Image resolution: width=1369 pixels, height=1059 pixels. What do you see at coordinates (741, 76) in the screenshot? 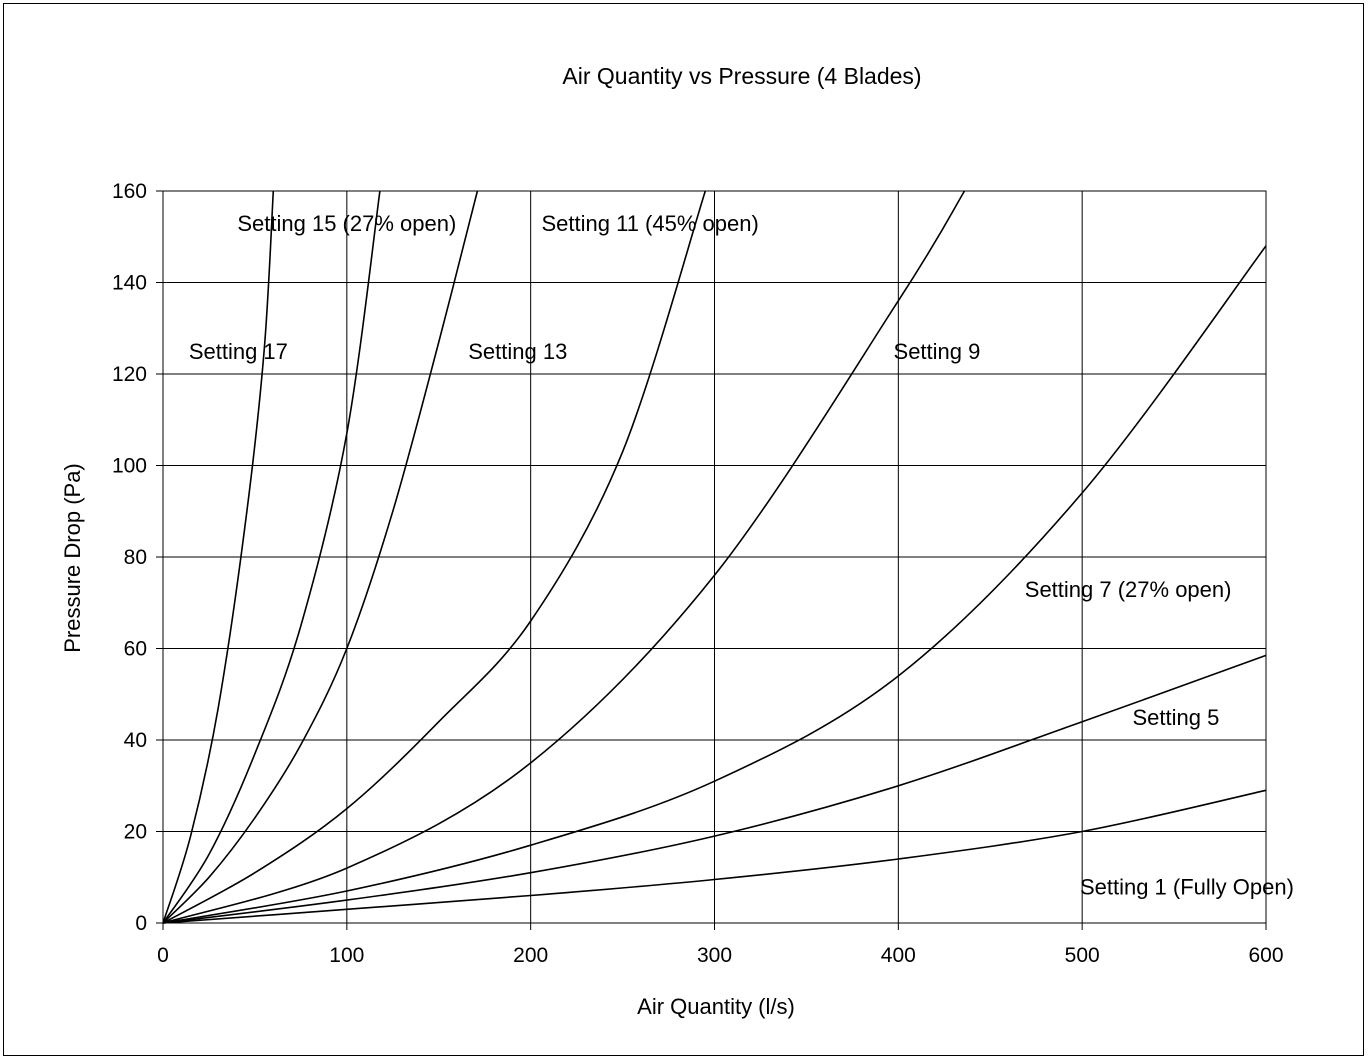
I see `chart-title: Air Quantity vs Pressure (4 Blades)` at bounding box center [741, 76].